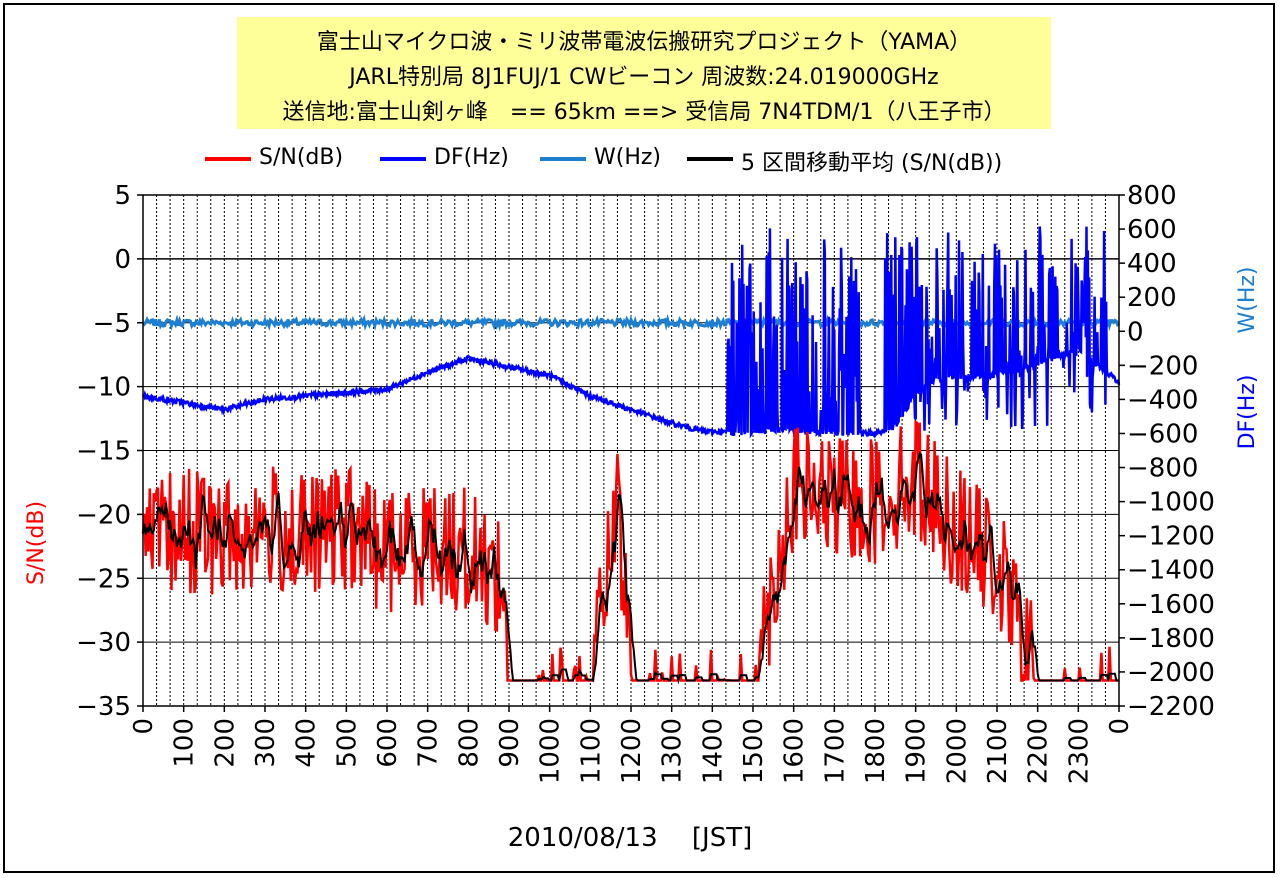  What do you see at coordinates (644, 77) in the screenshot?
I see `chart-title-line-2: JARL特別局 8J1FUJ/1 CWビーコン 周波数:24.019000GHz` at bounding box center [644, 77].